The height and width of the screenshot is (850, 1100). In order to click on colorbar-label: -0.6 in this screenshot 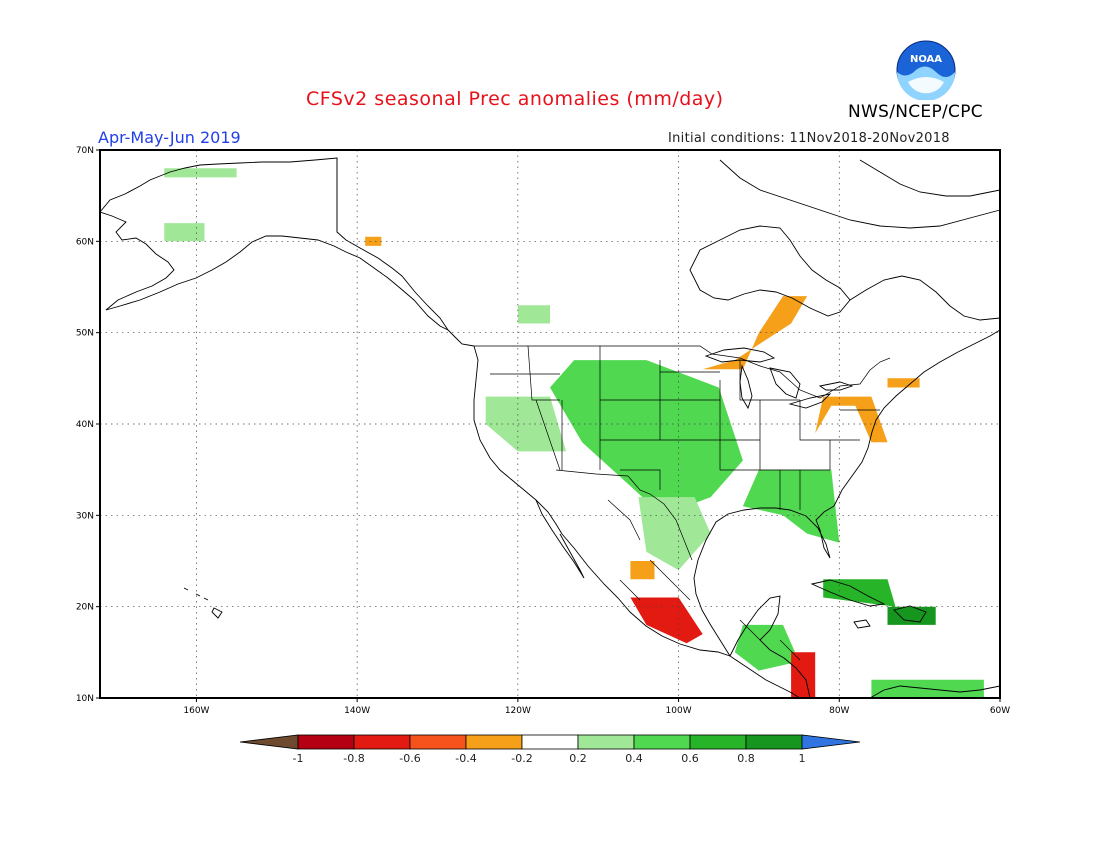, I will do `click(409, 758)`.